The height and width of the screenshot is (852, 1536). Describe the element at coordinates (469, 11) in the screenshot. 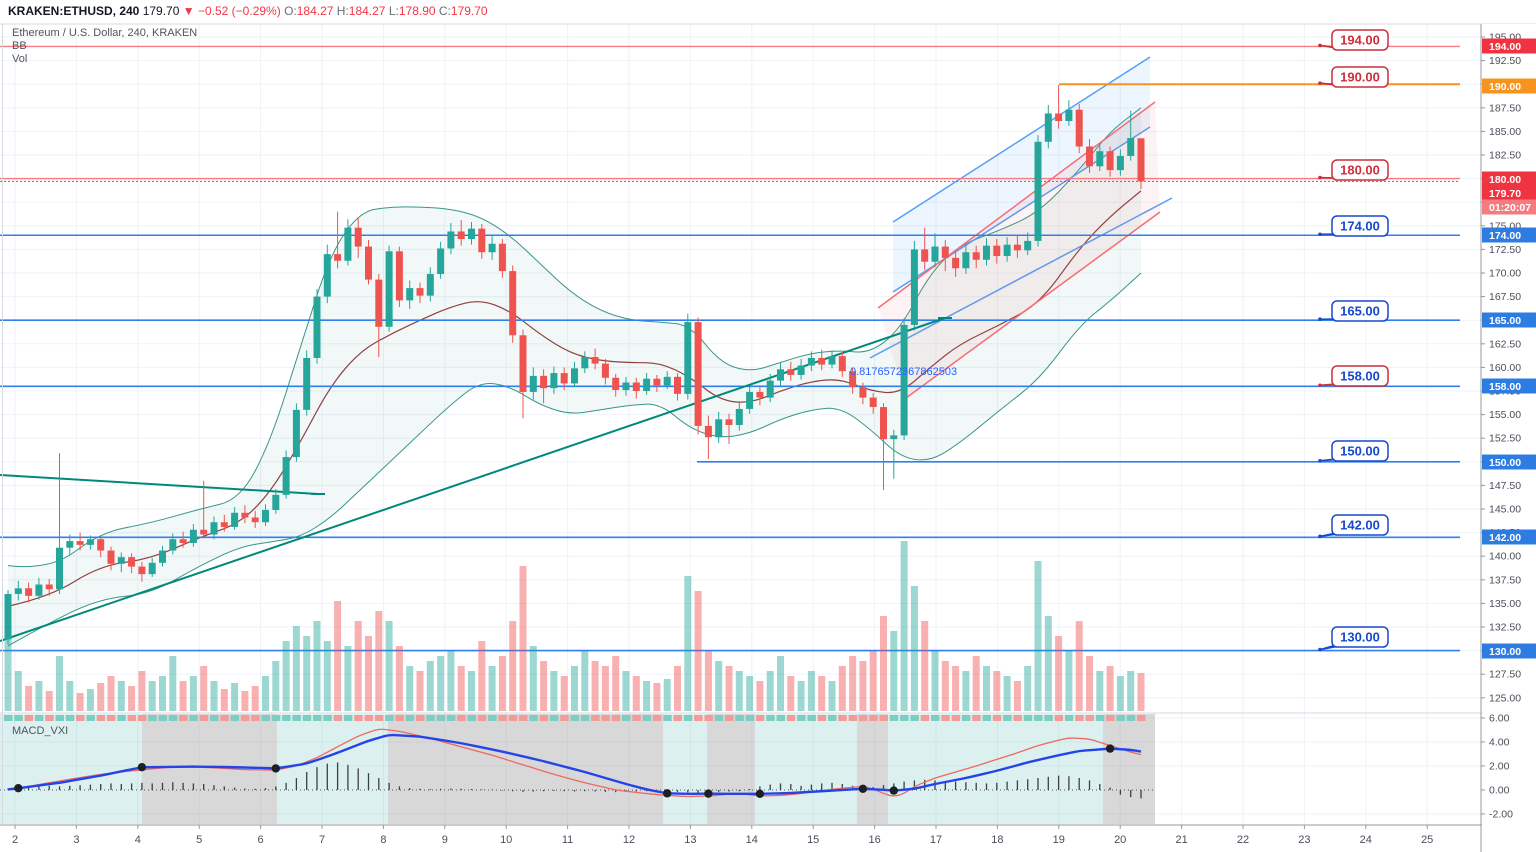

I see `close-value: 179.70` at that location.